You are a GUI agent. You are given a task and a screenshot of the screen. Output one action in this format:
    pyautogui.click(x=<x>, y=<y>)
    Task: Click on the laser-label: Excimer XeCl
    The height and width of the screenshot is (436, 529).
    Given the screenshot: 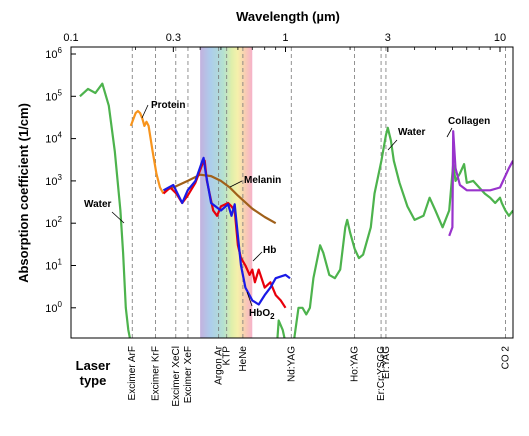 What is the action you would take?
    pyautogui.click(x=176, y=376)
    